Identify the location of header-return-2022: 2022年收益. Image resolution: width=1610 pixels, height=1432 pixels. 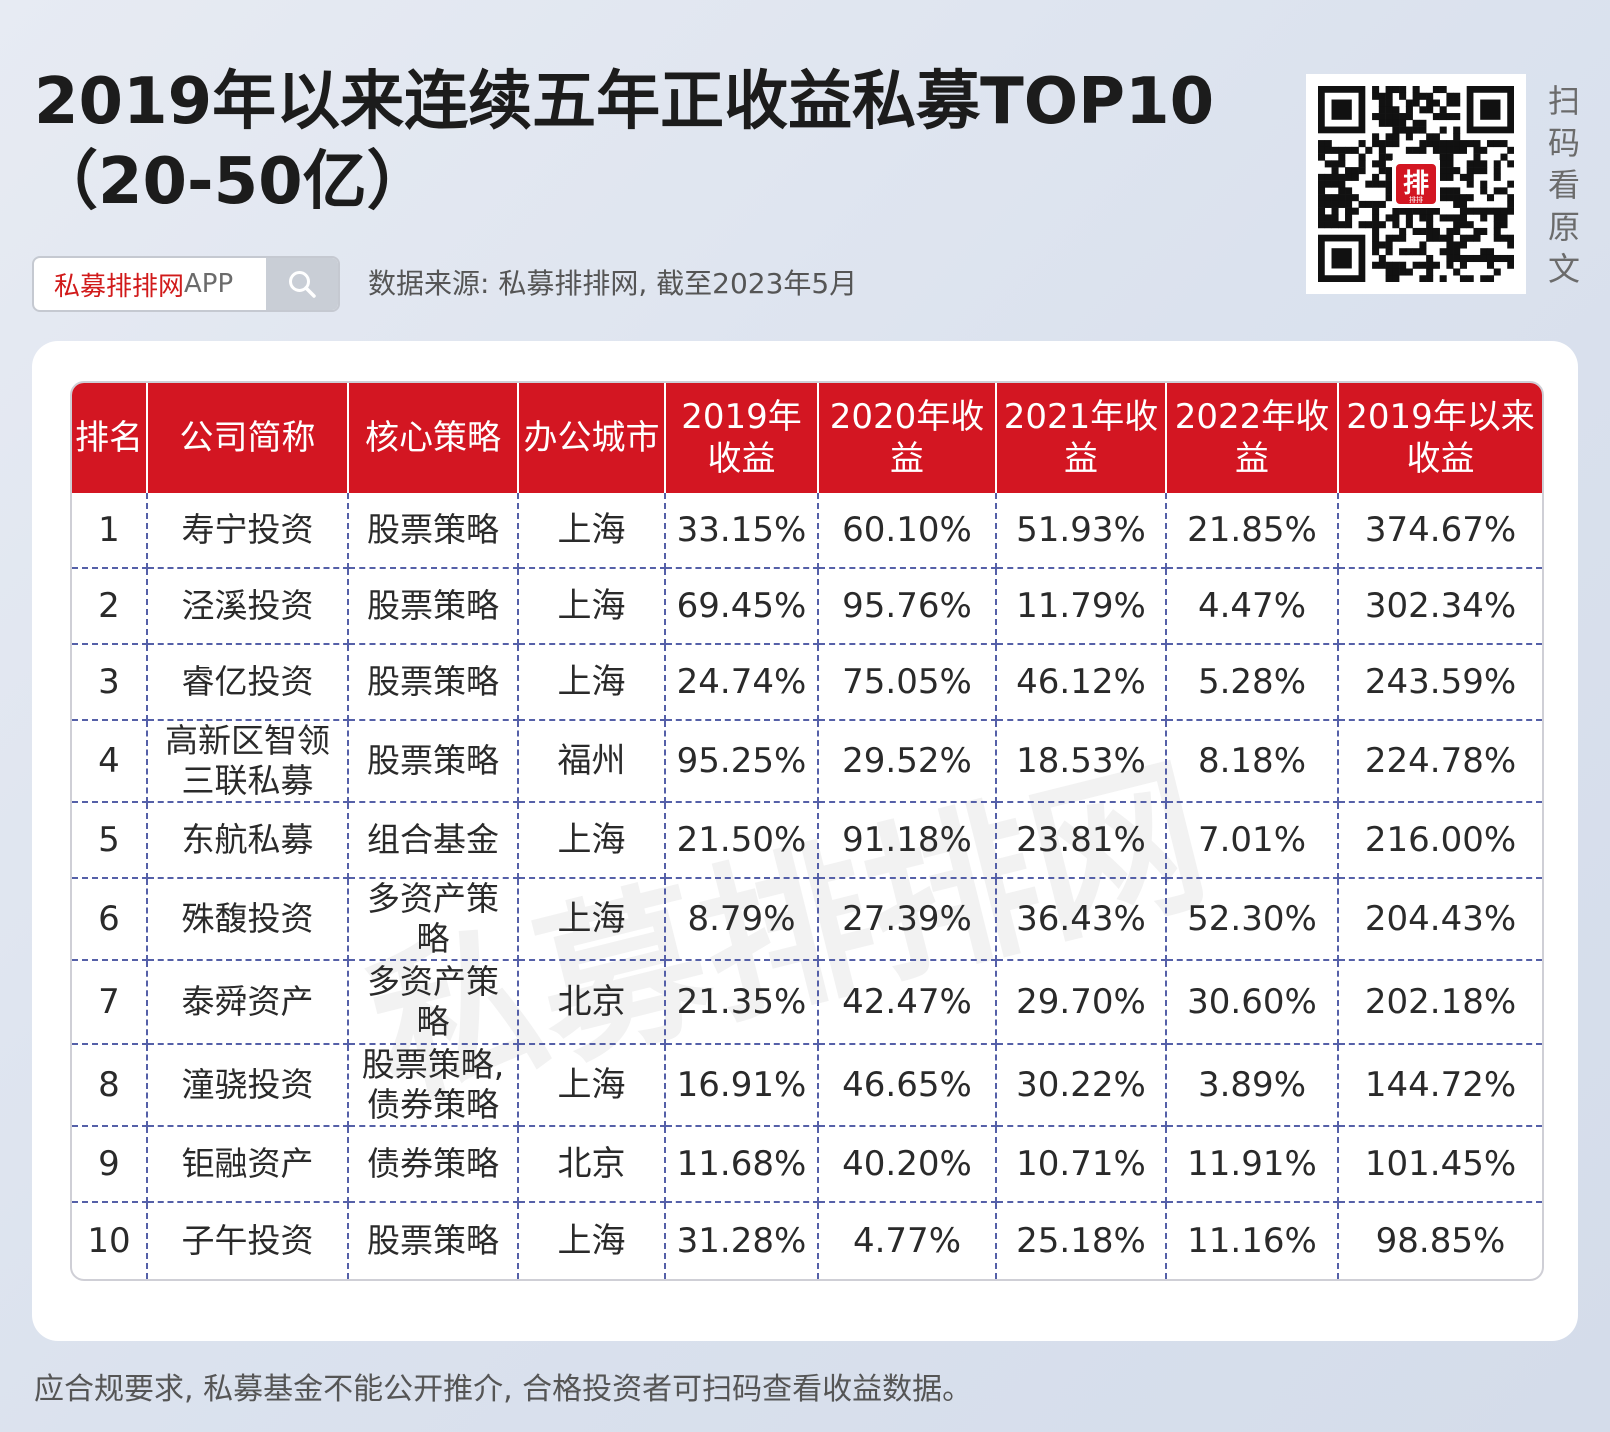
(1253, 438).